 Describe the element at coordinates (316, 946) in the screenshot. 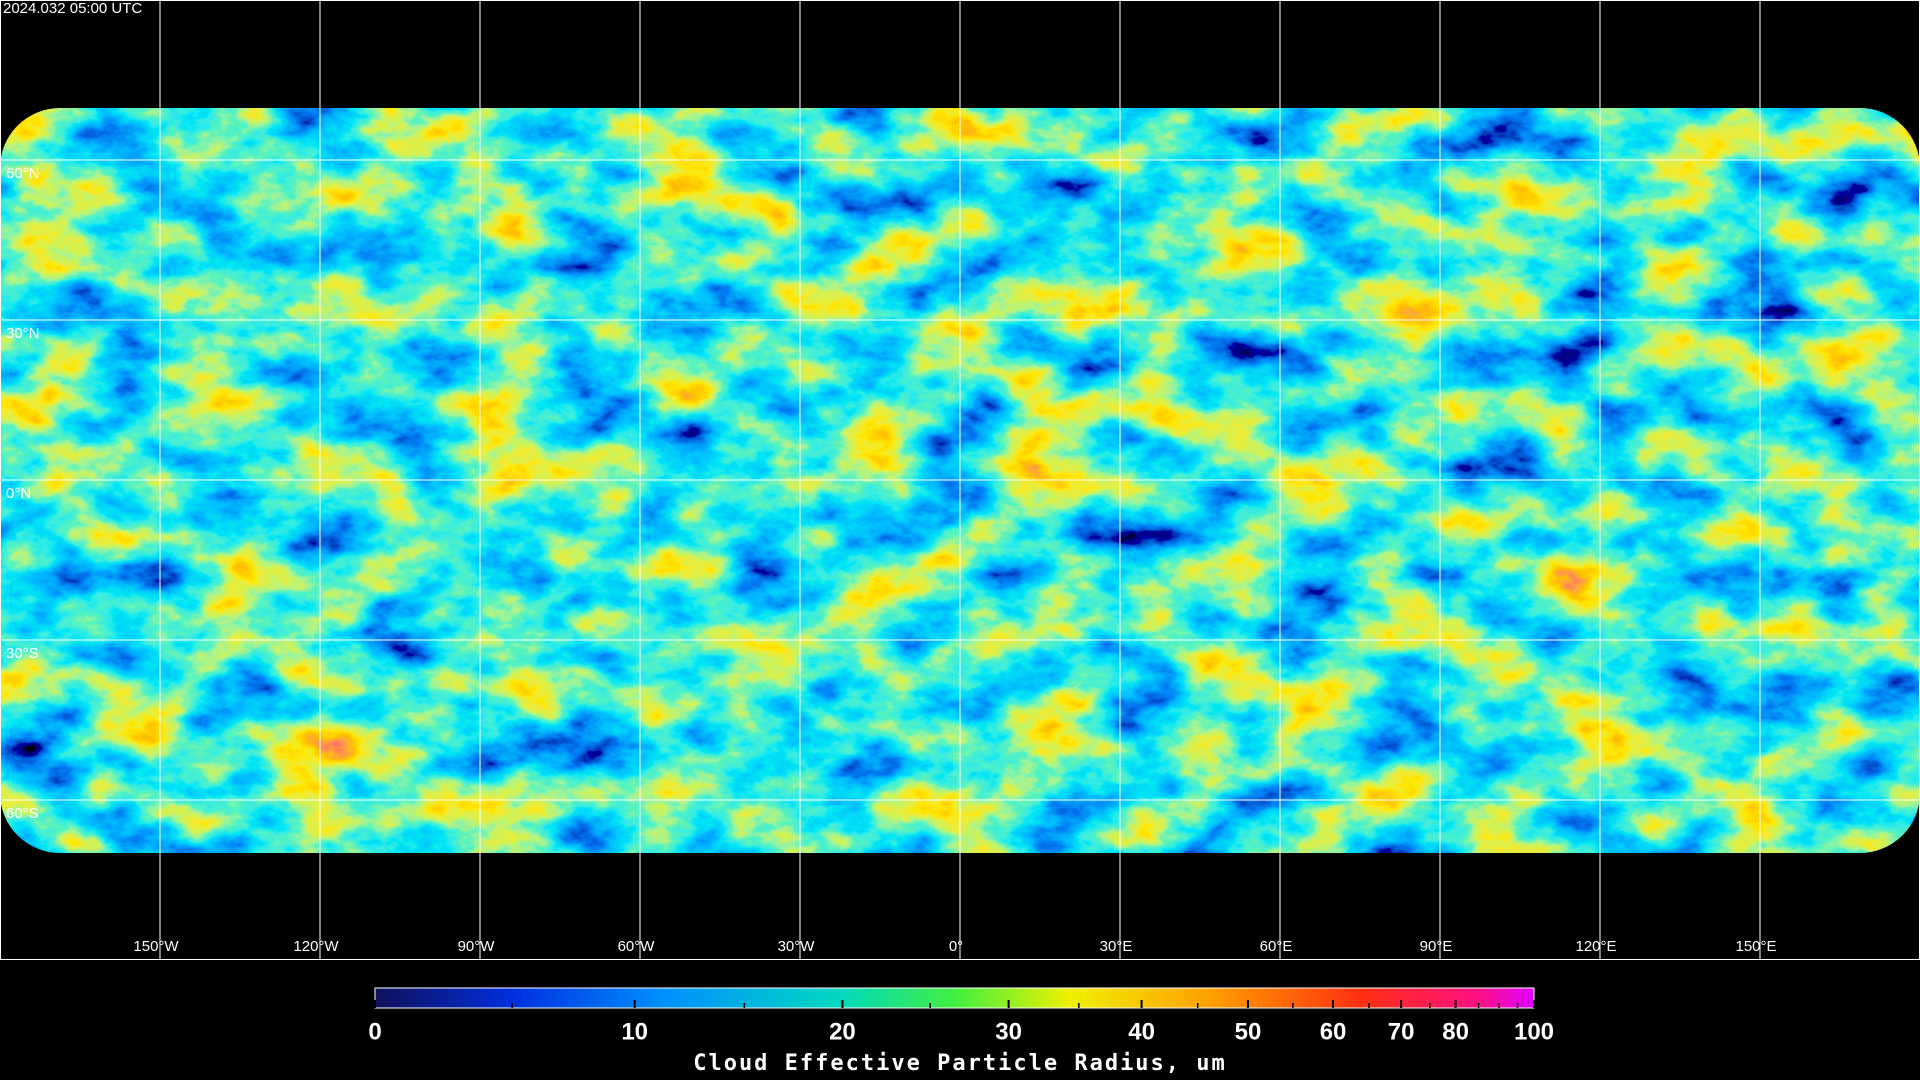

I see `longitude-label: 120°W` at that location.